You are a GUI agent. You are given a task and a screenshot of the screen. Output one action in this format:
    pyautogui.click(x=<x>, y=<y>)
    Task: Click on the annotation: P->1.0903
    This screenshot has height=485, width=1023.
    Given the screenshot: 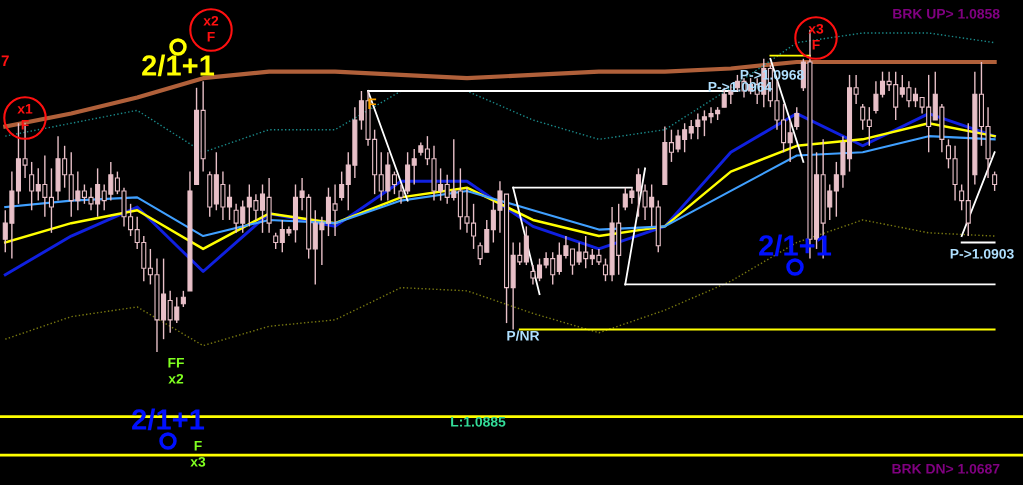 What is the action you would take?
    pyautogui.click(x=982, y=253)
    